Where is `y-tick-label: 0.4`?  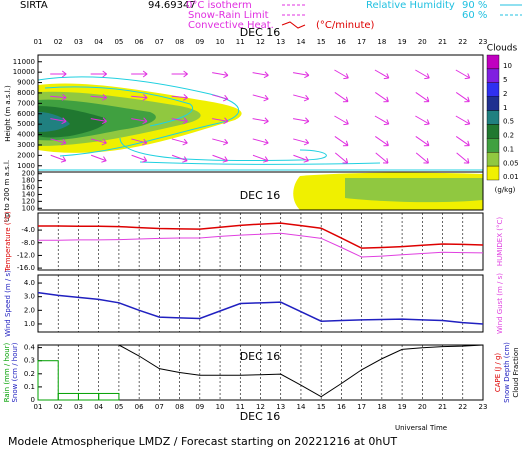
y-tick-label: 0.4 is located at coordinates (30, 348).